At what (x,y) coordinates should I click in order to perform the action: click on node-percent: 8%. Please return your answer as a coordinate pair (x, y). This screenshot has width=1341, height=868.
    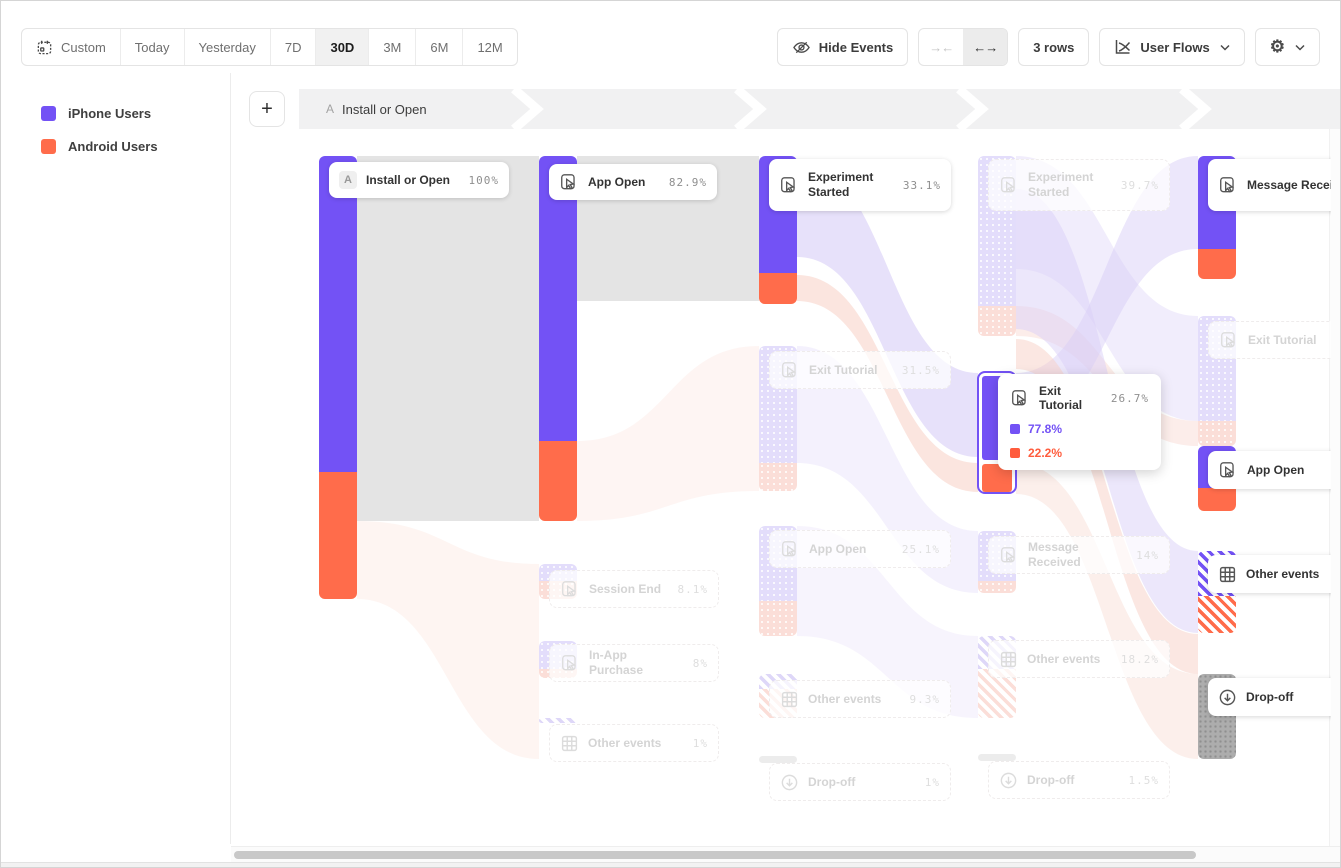
    Looking at the image, I should click on (700, 663).